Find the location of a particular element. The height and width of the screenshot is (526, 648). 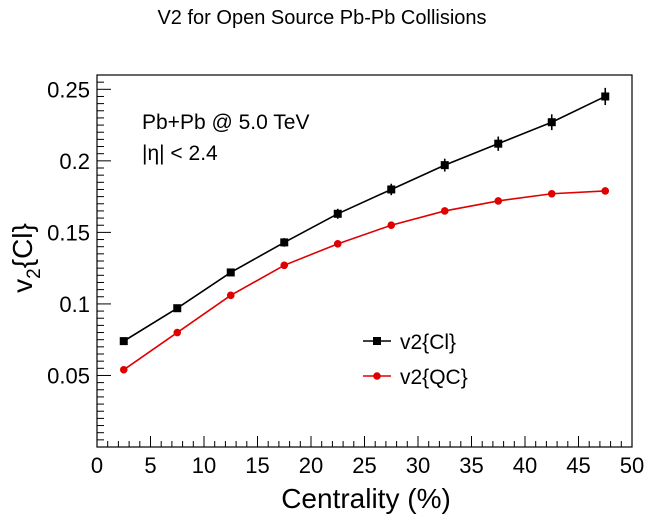

x-tick-label: 50 is located at coordinates (632, 465).